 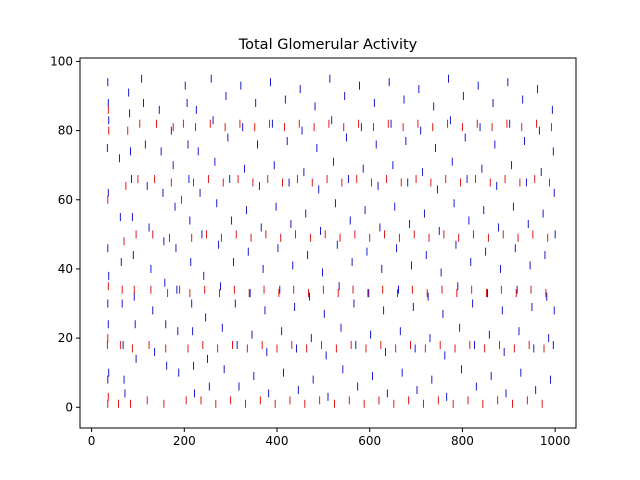 I want to click on x-axis: 0 200 400 600 800 1000, so click(x=329, y=438).